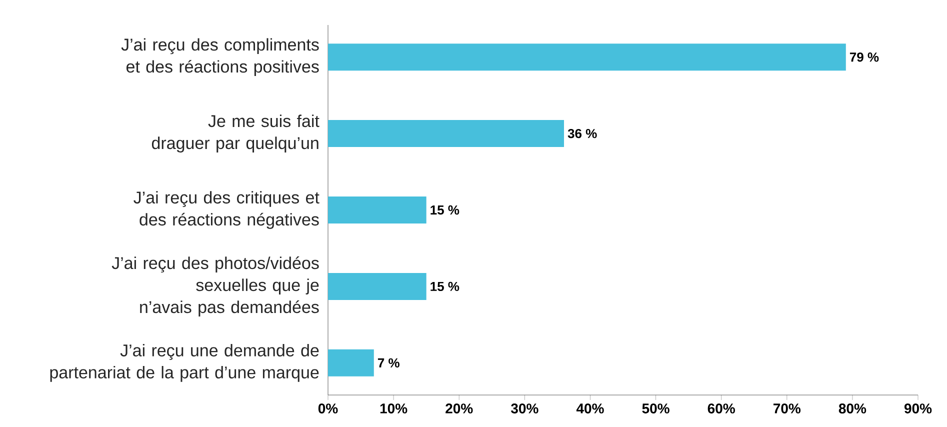 The image size is (947, 427). I want to click on x-tick-label: 10%, so click(394, 409).